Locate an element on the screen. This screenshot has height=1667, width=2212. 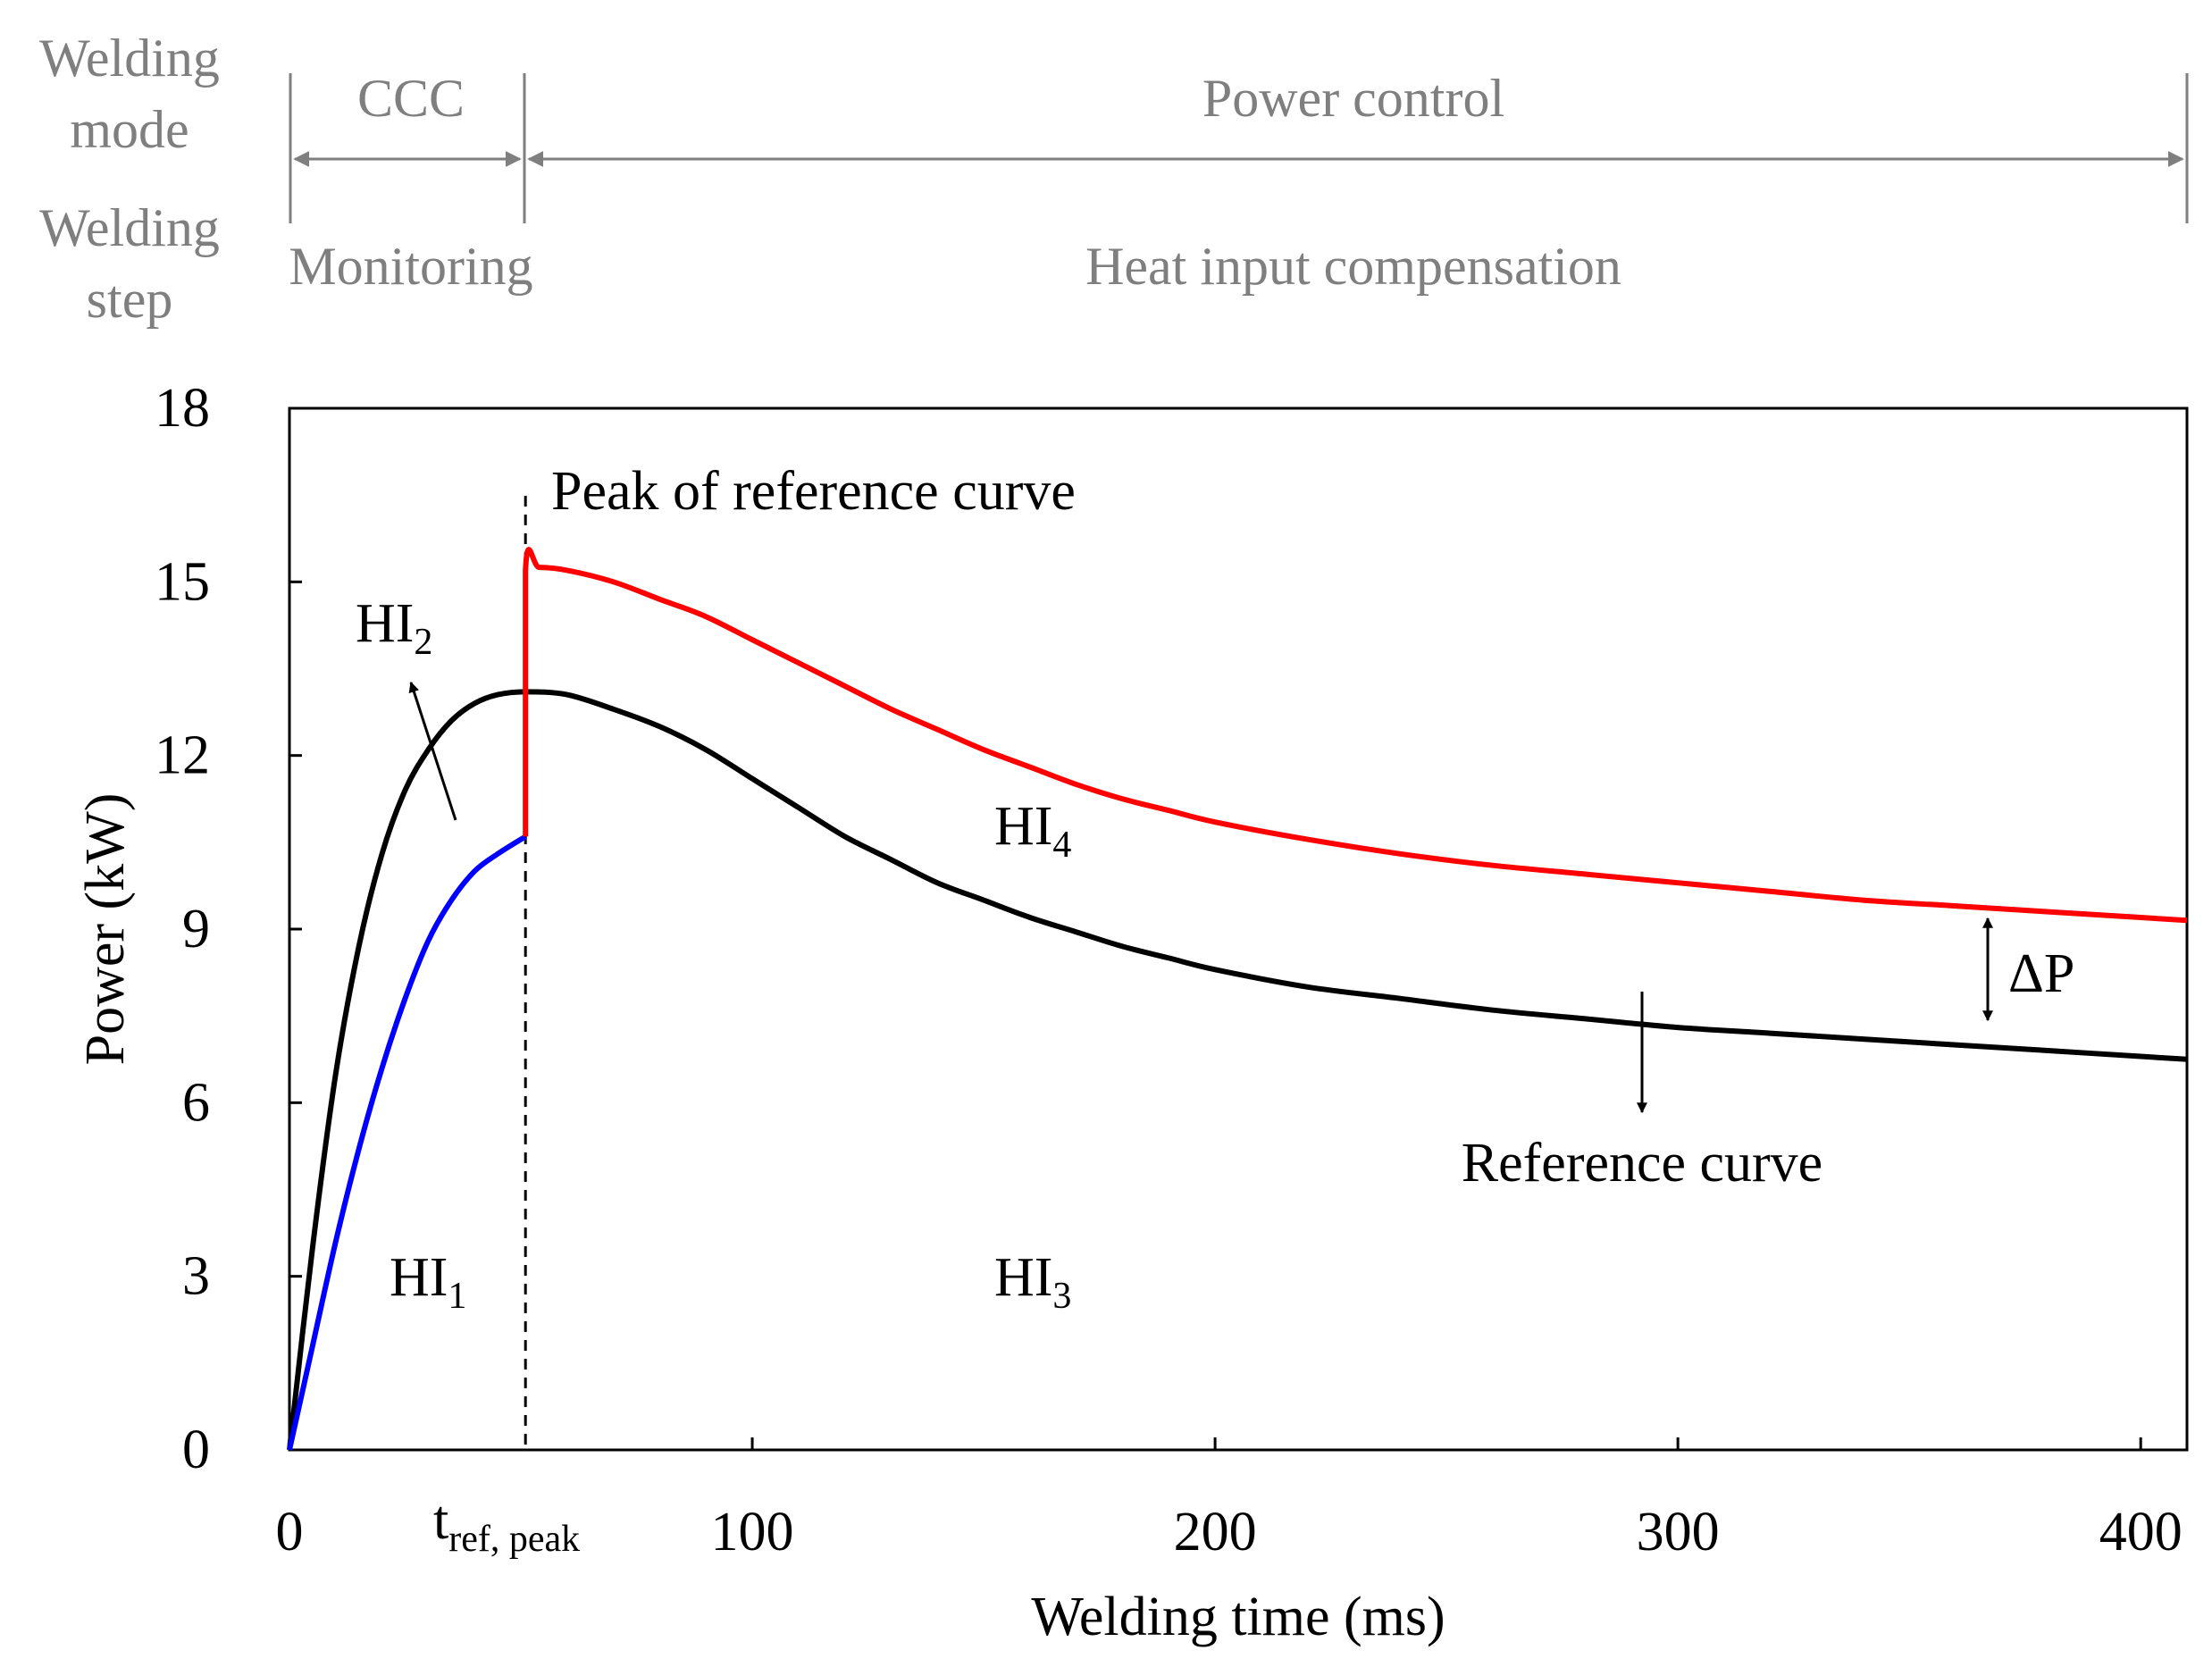
y-tick-label: 12 is located at coordinates (182, 755).